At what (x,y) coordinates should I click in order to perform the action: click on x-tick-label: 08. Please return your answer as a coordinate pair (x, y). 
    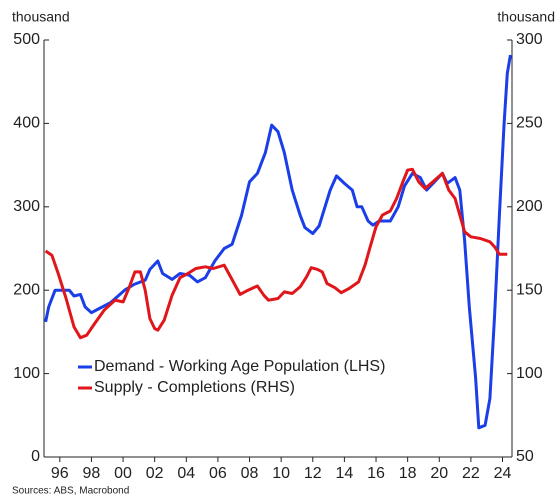
    Looking at the image, I should click on (250, 473).